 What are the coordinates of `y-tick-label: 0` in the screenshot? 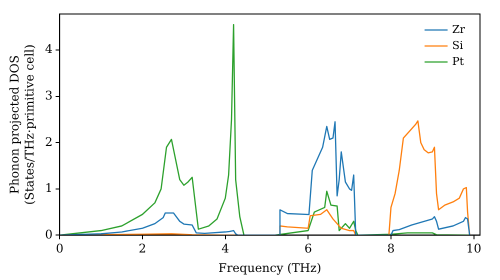 It's located at (48, 234).